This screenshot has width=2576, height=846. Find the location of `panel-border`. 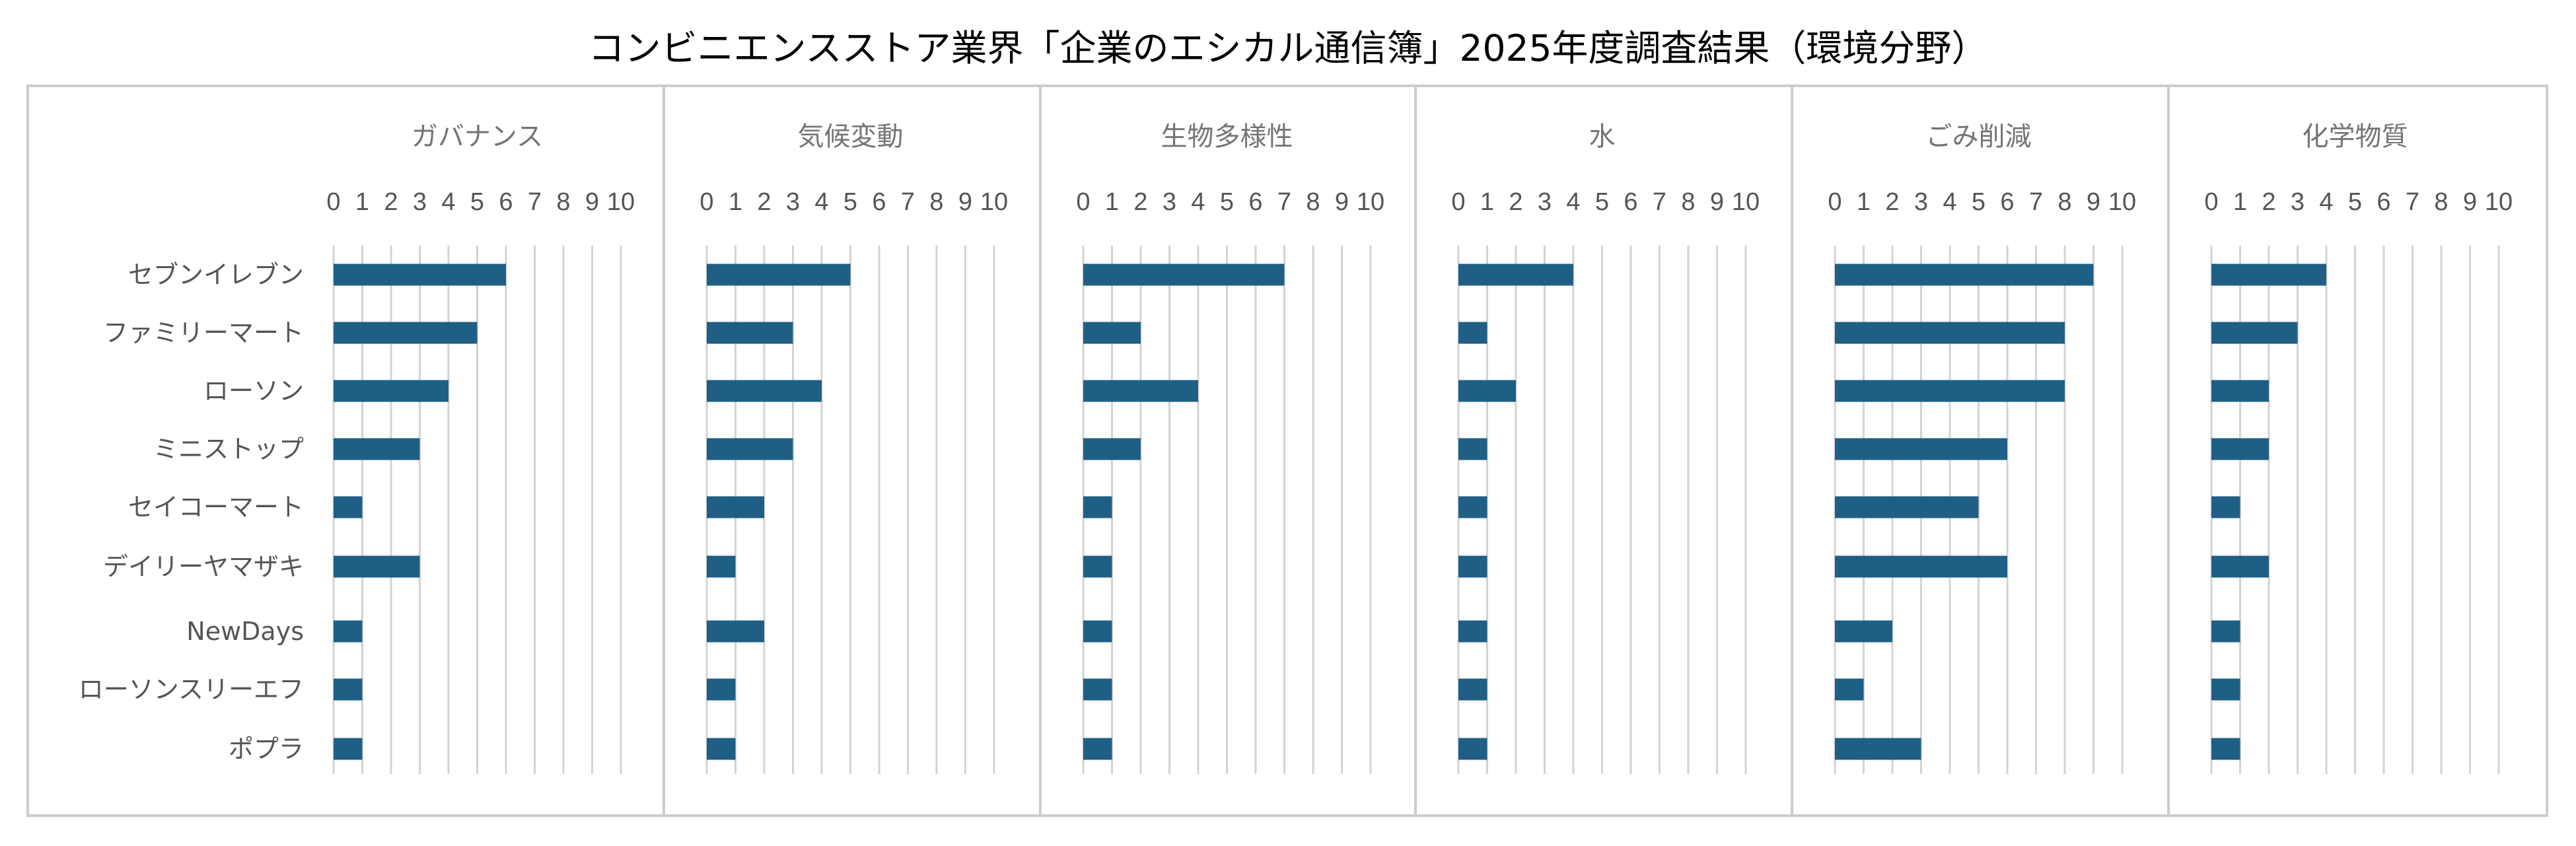

panel-border is located at coordinates (2357, 451).